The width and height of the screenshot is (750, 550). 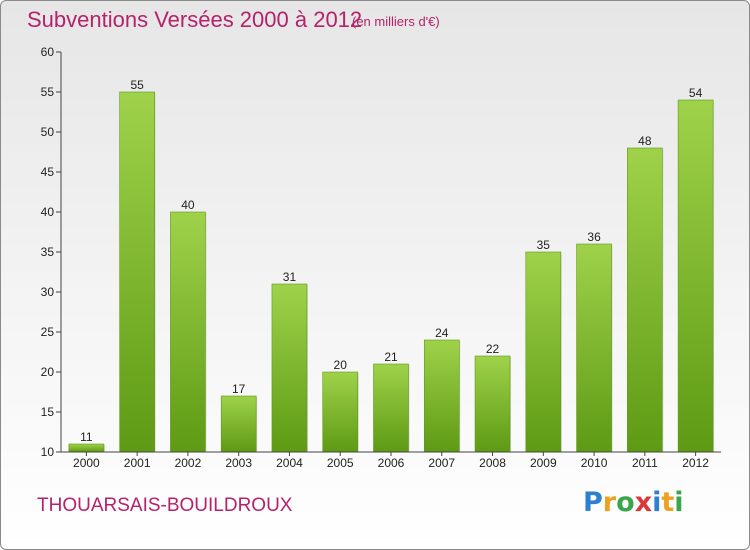 I want to click on x-tick-label: 2006, so click(x=391, y=463).